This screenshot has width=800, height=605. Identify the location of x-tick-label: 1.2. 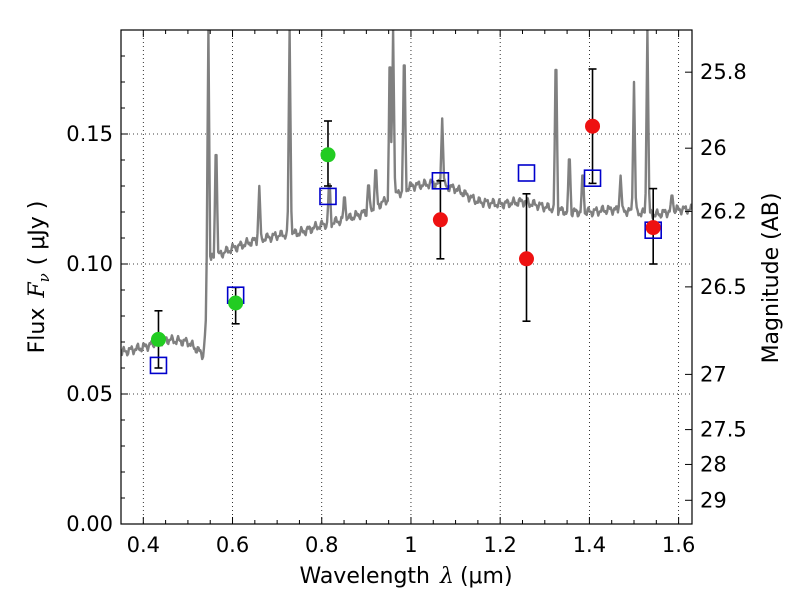
(499, 545).